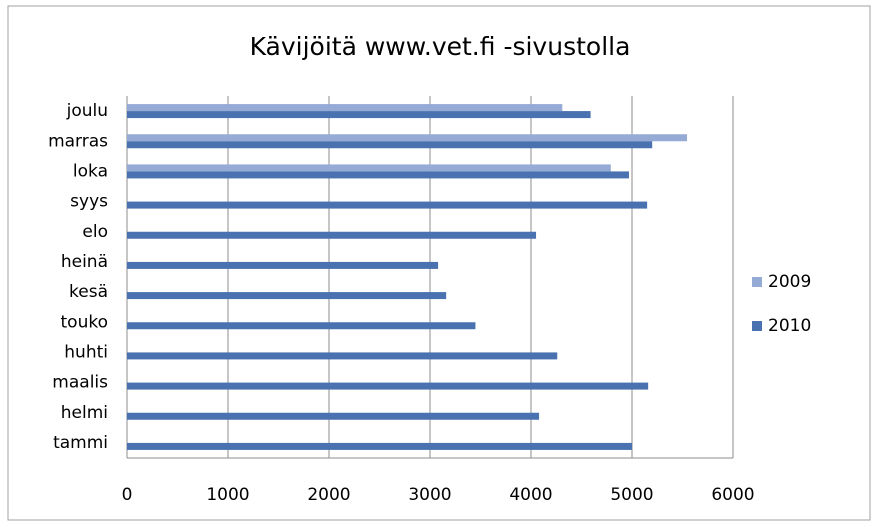  I want to click on x-tick-label: 5000, so click(631, 495).